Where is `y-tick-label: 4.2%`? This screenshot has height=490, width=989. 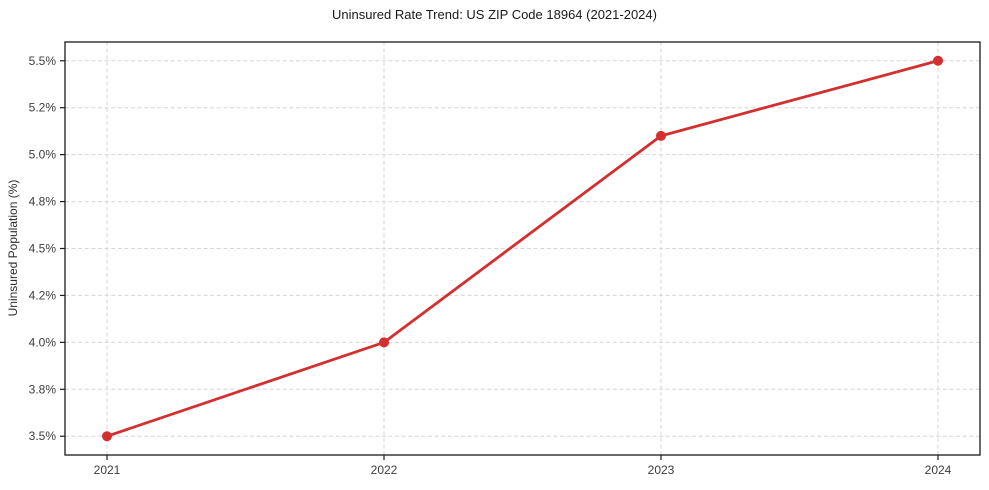 y-tick-label: 4.2% is located at coordinates (43, 295).